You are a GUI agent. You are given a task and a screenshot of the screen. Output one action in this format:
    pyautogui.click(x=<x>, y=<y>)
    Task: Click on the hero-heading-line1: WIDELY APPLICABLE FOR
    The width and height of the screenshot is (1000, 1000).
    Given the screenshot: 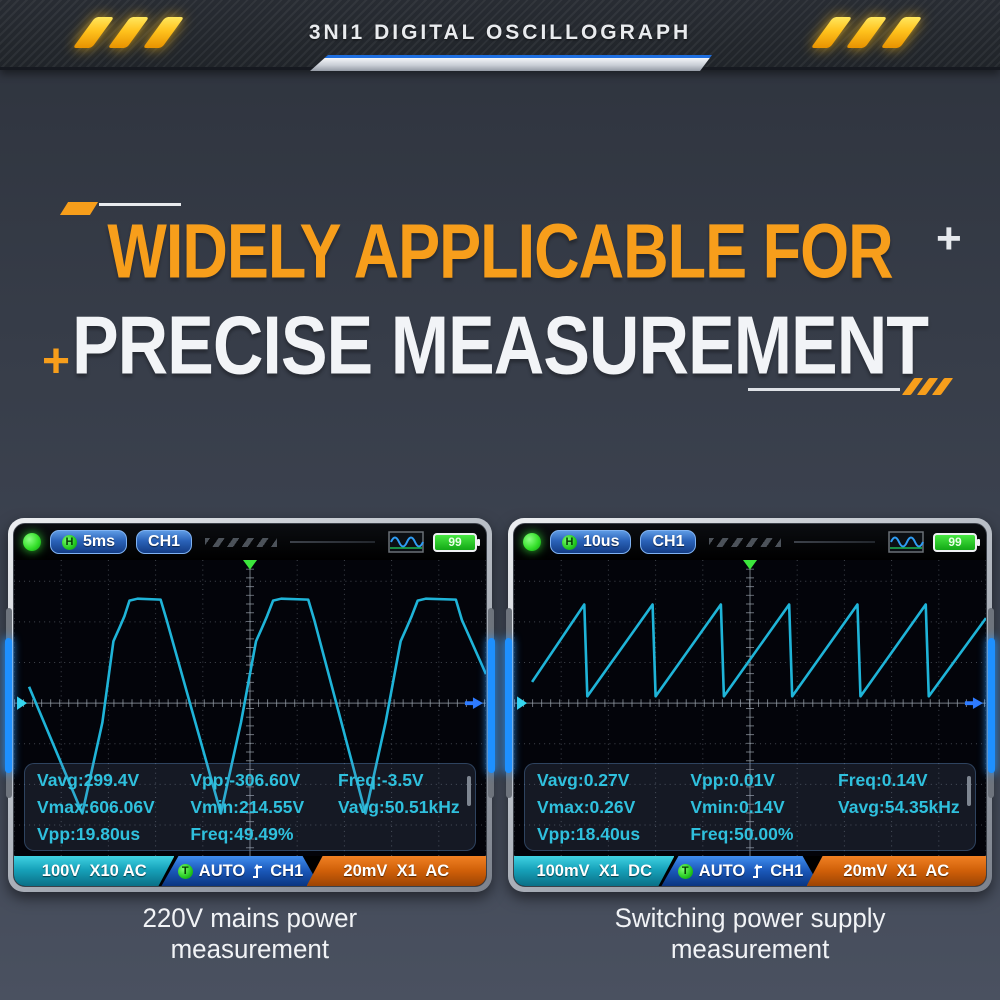 What is the action you would take?
    pyautogui.click(x=500, y=252)
    